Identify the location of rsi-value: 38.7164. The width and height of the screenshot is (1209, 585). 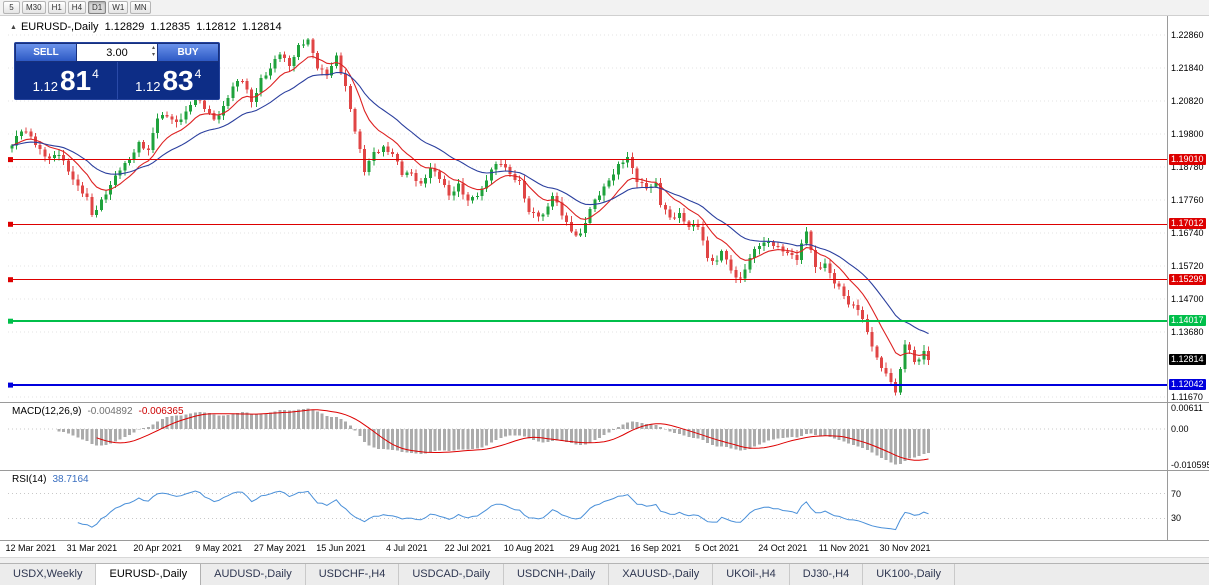
(70, 479).